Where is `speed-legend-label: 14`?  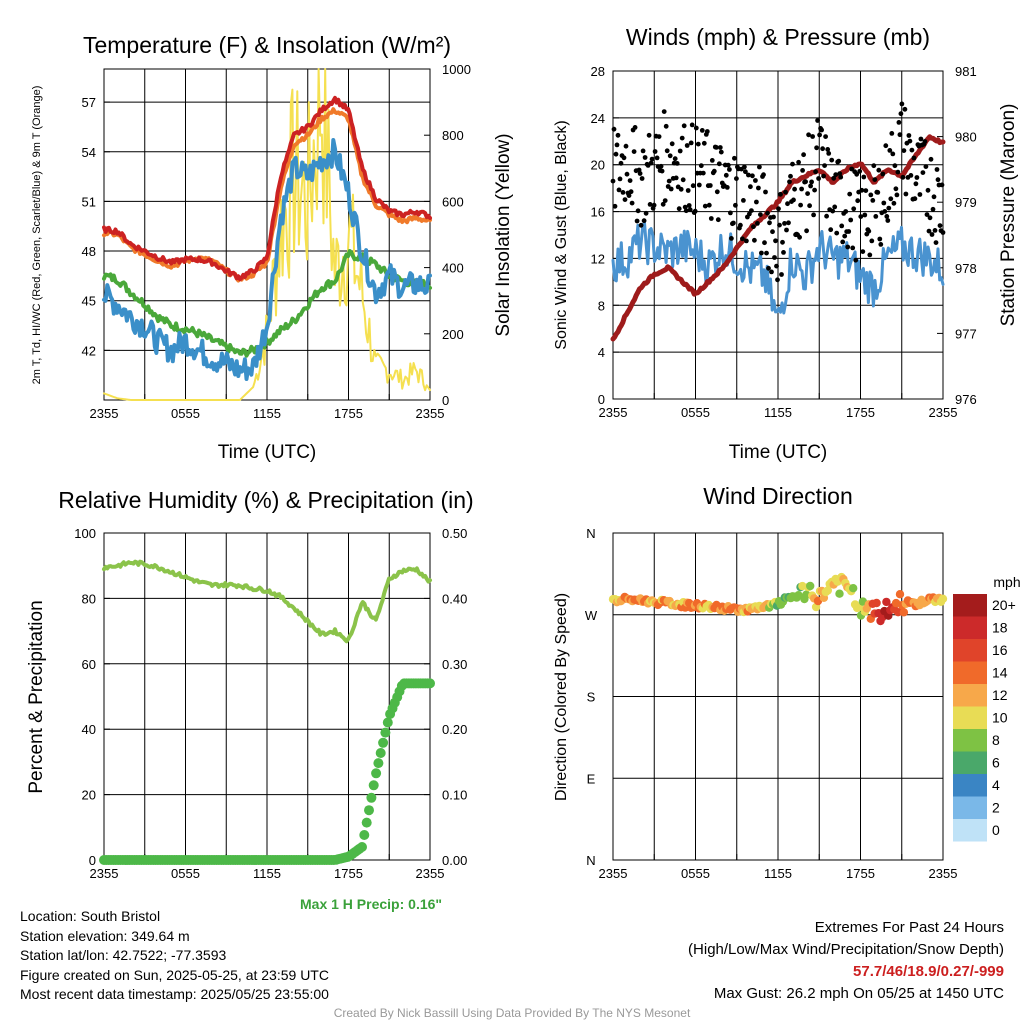 speed-legend-label: 14 is located at coordinates (1000, 673).